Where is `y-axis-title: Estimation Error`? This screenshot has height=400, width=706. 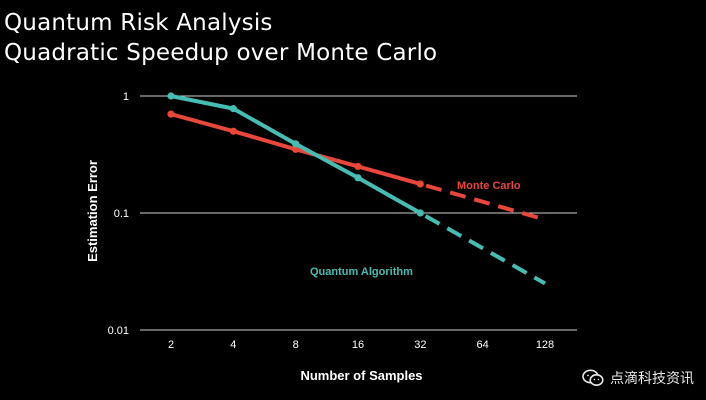 y-axis-title: Estimation Error is located at coordinates (92, 211).